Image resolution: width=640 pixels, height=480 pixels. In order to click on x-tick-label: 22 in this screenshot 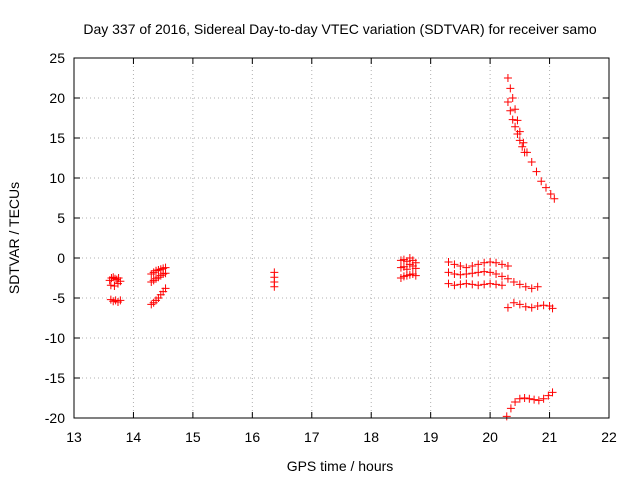, I will do `click(609, 437)`.